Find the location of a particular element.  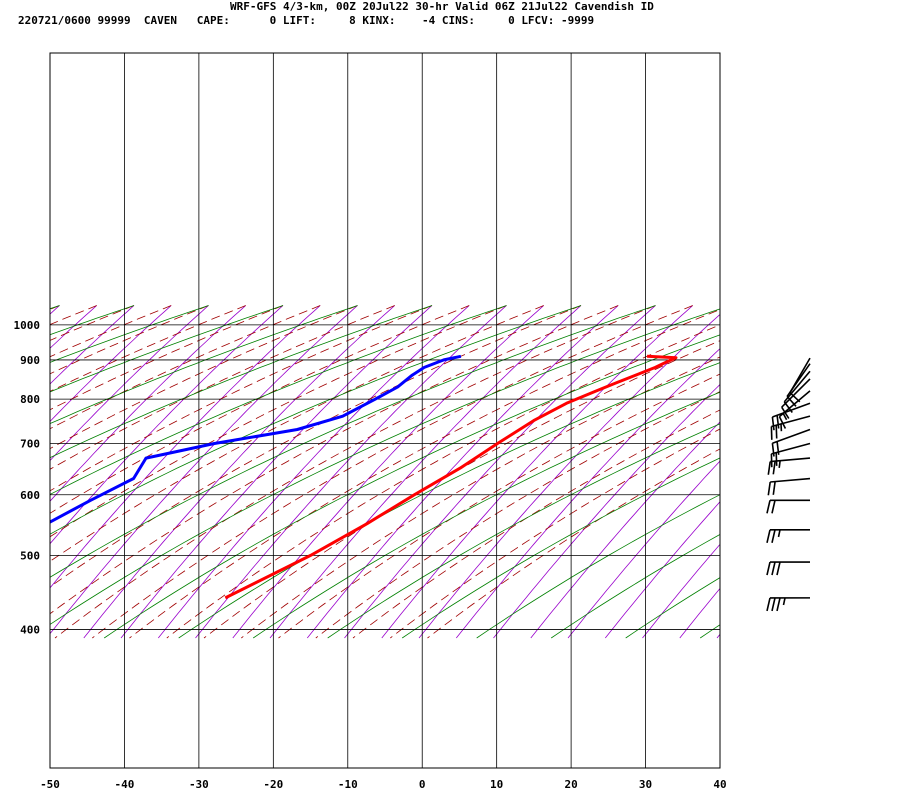

temperature-tick-label: -10 is located at coordinates (348, 784).